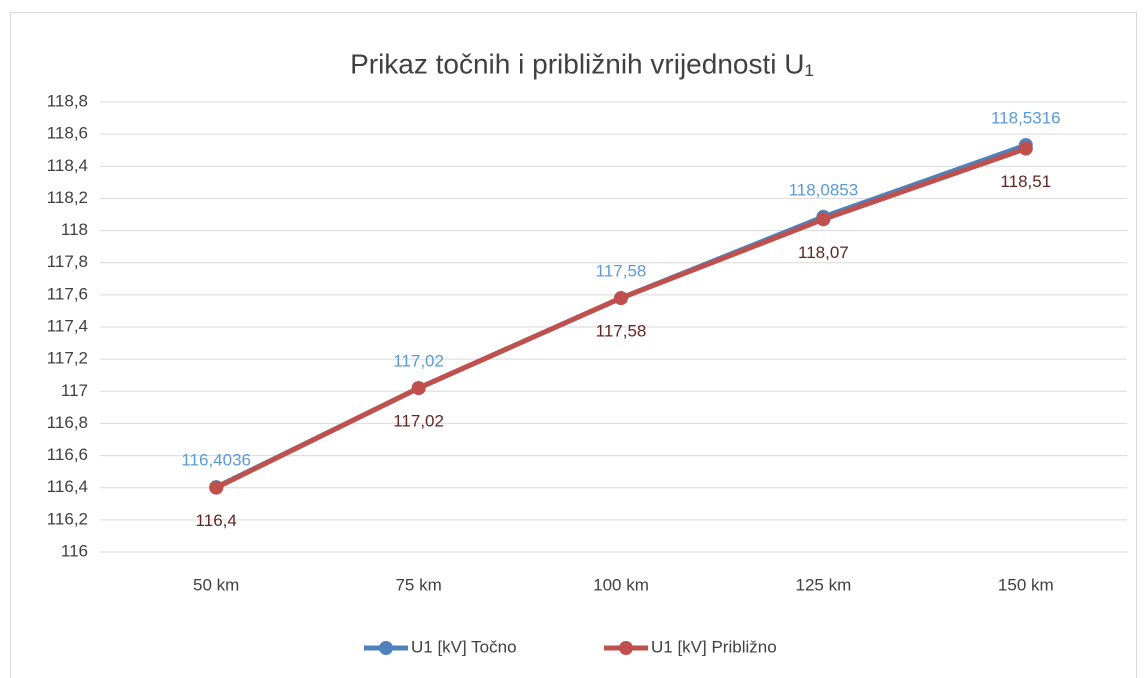 This screenshot has width=1147, height=678. I want to click on y-tick-label: 118, so click(74, 229).